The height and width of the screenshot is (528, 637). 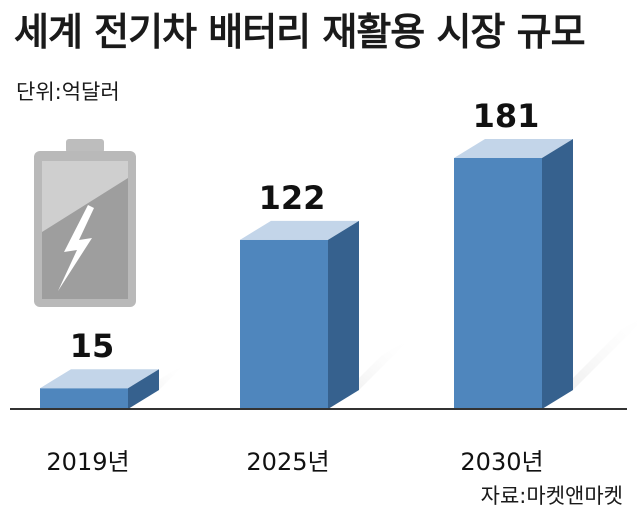 I want to click on bar-2030년, so click(x=498, y=283).